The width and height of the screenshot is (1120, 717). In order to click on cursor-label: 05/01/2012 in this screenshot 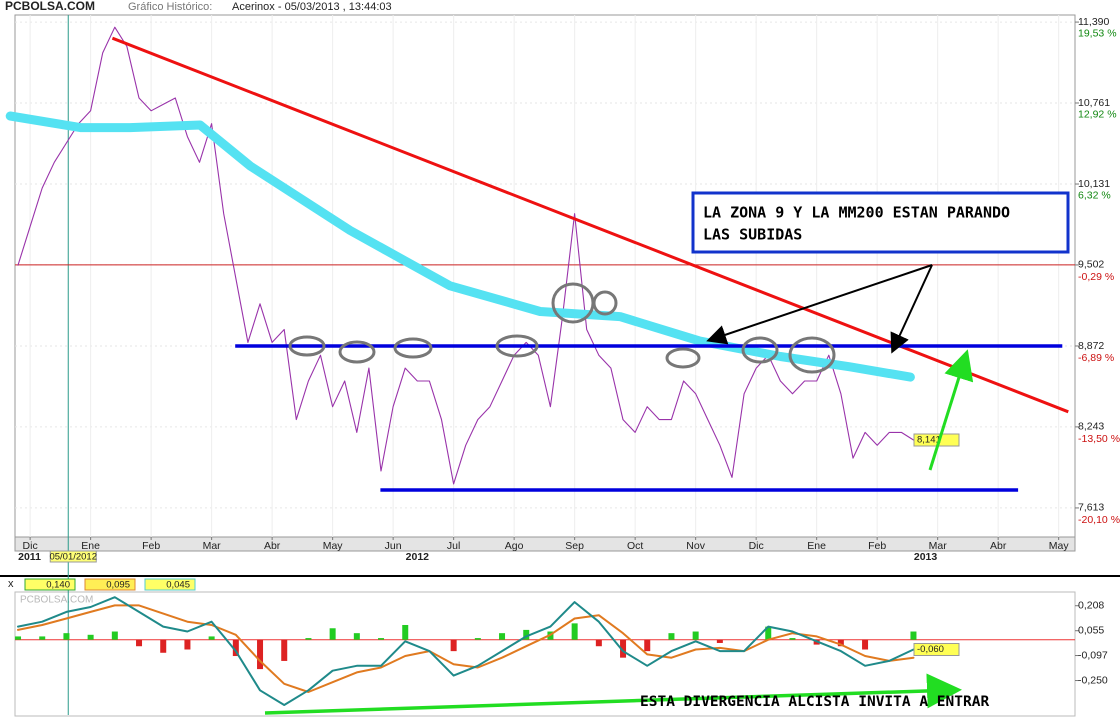, I will do `click(73, 557)`.